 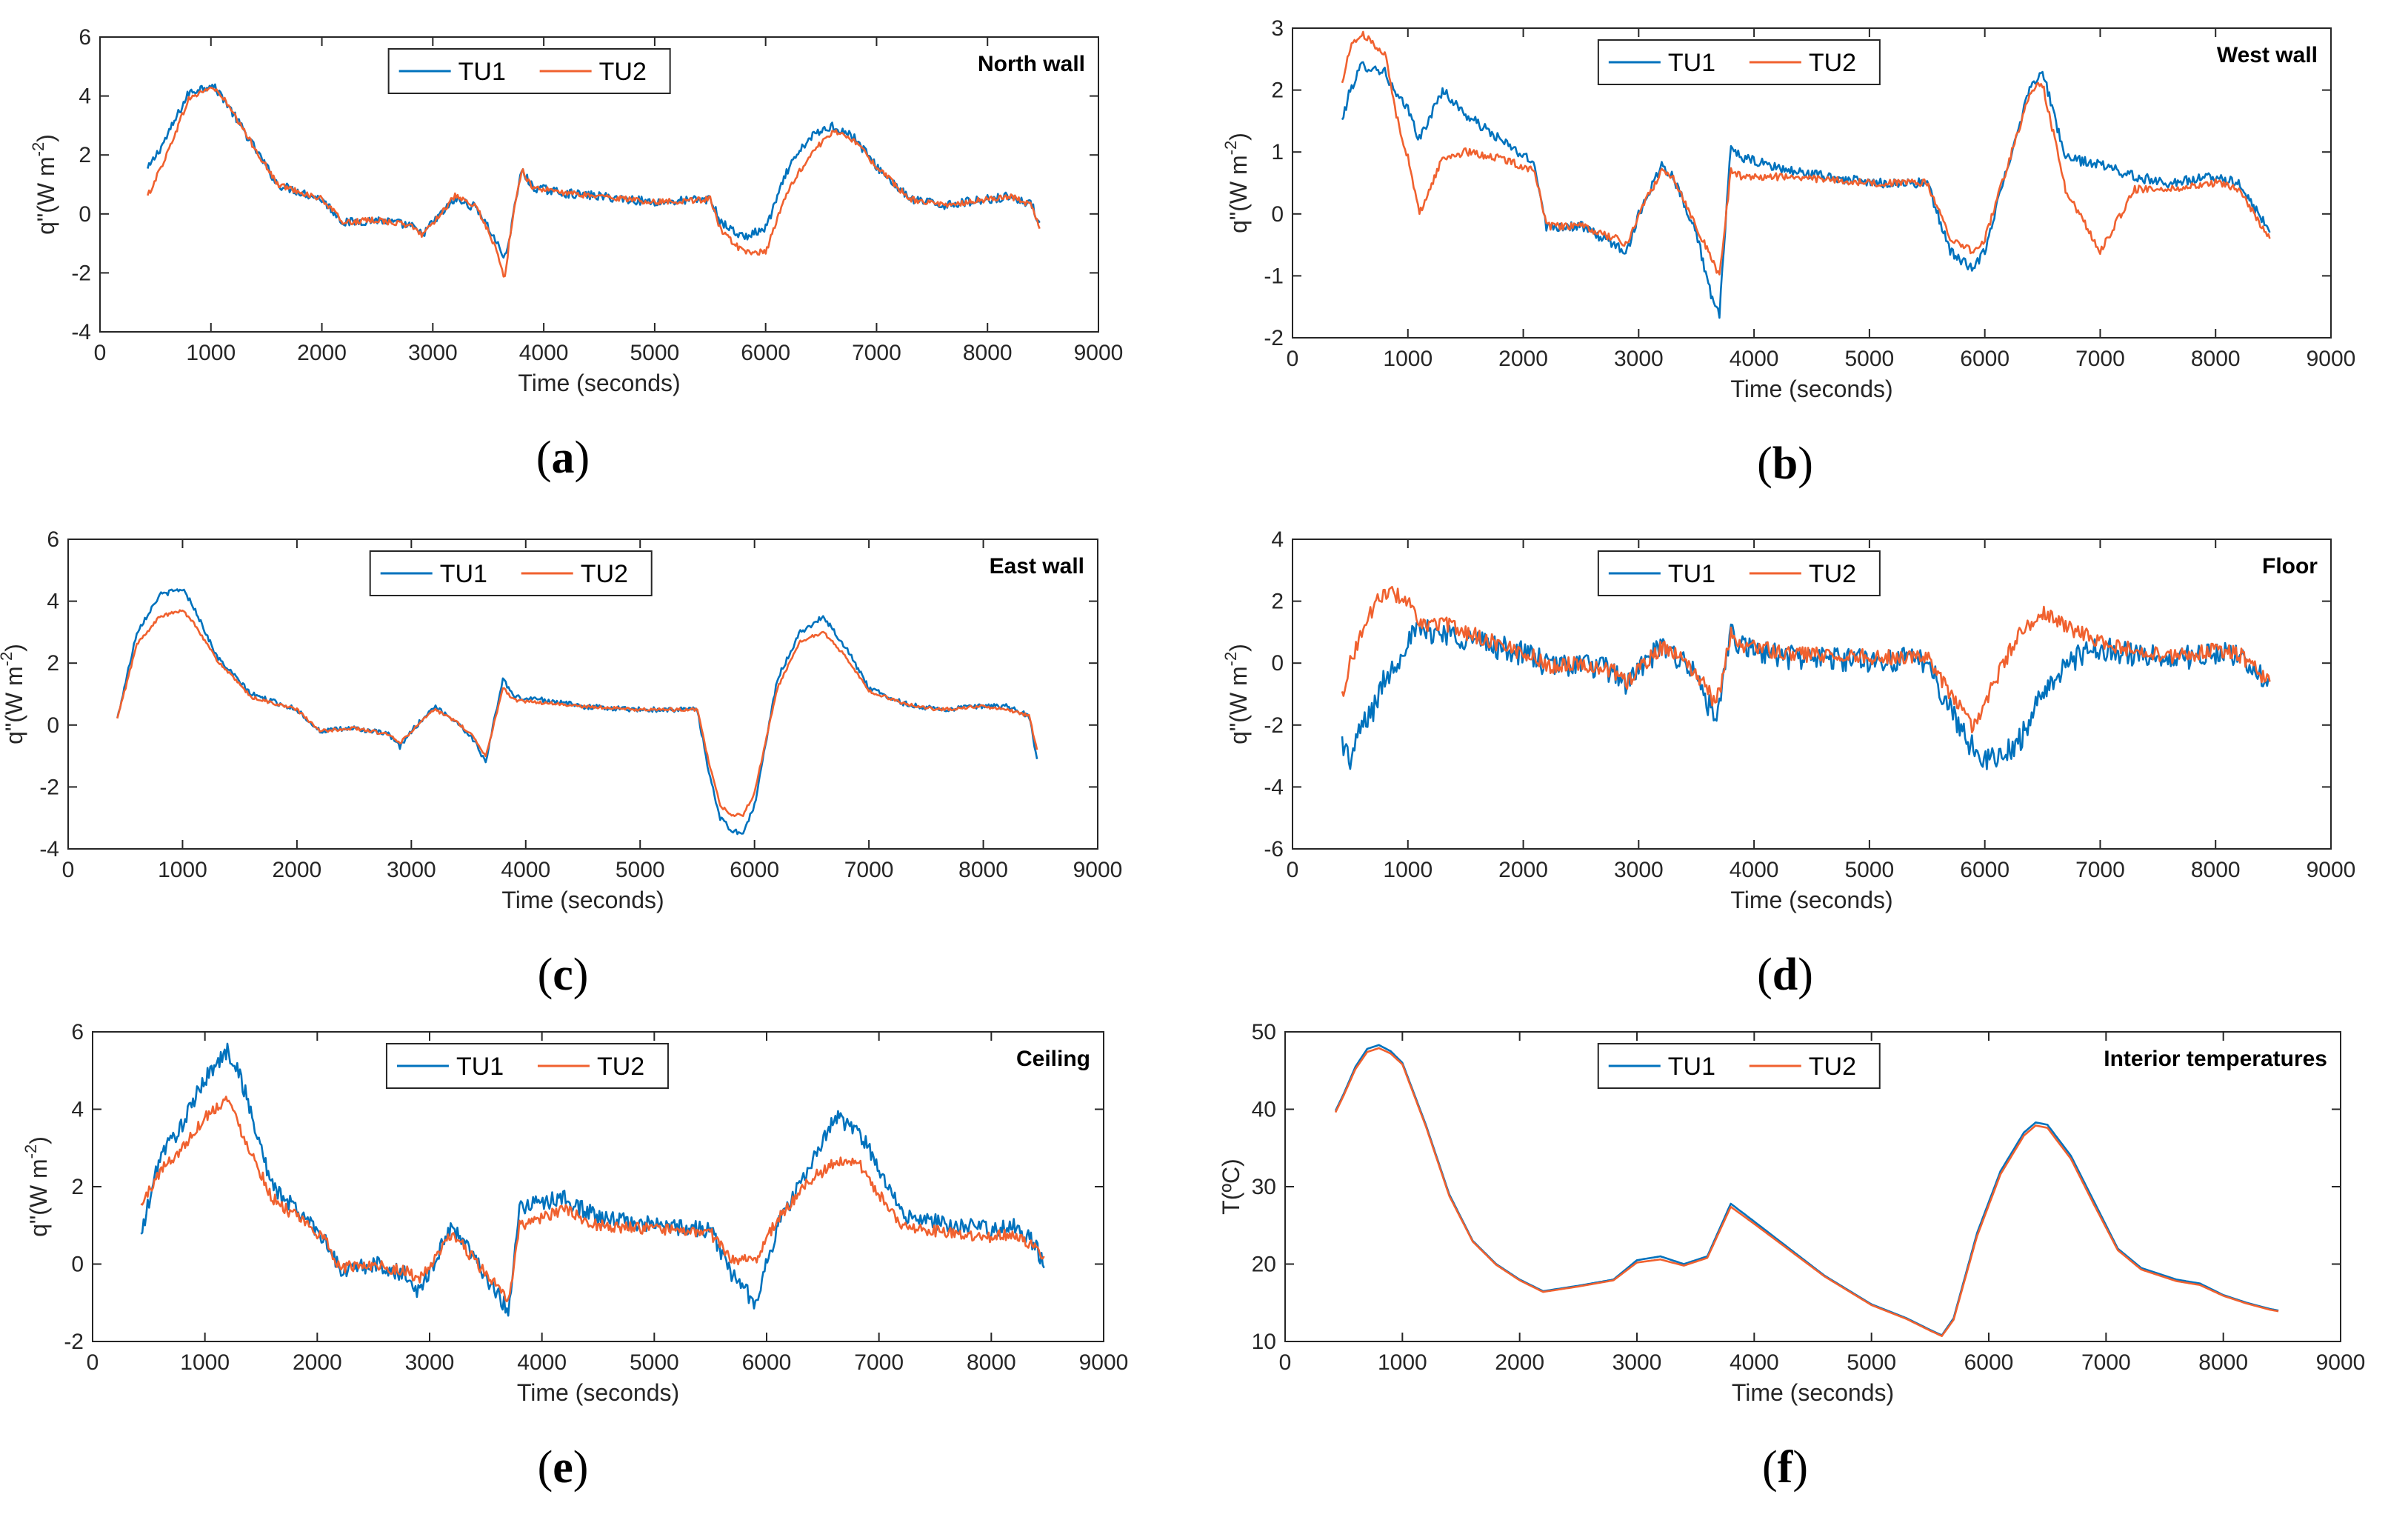 I want to click on panel-title: Ceiling, so click(x=1053, y=1059).